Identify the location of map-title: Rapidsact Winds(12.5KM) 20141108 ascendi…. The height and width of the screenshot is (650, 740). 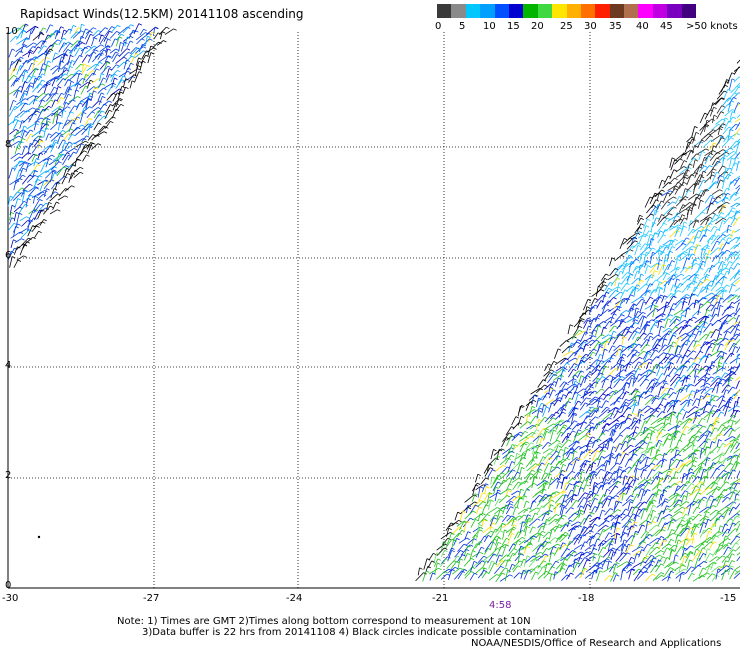
(162, 14).